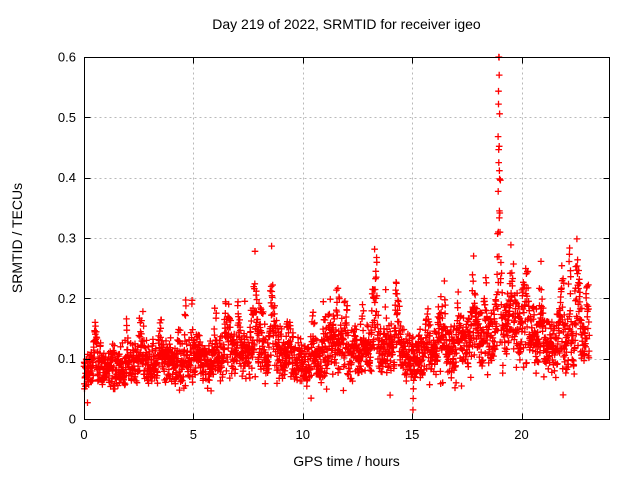  What do you see at coordinates (67, 298) in the screenshot?
I see `y-tick-label: 0.2` at bounding box center [67, 298].